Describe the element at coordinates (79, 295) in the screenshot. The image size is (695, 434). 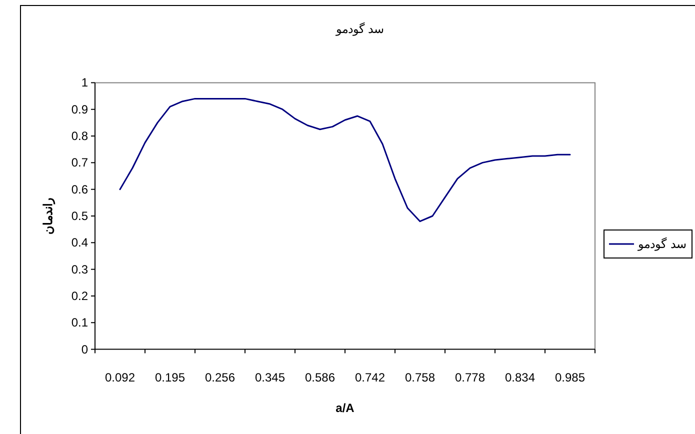
I see `y-tick-label: 0.2` at that location.